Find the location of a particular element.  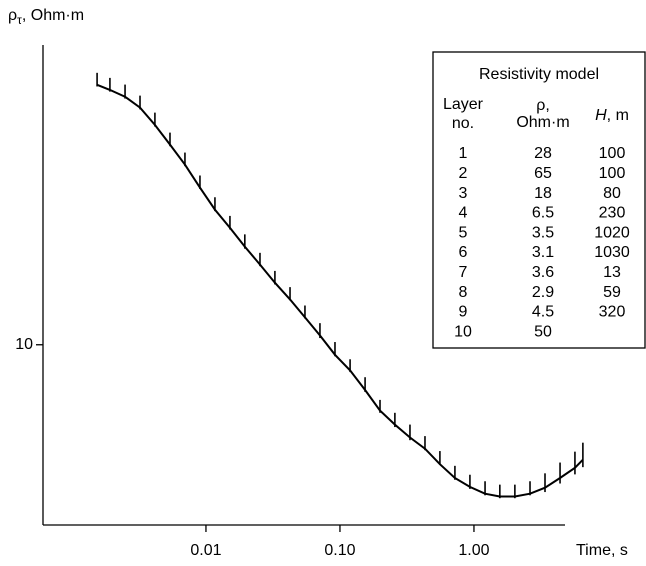

table-cell: 28 is located at coordinates (543, 153).